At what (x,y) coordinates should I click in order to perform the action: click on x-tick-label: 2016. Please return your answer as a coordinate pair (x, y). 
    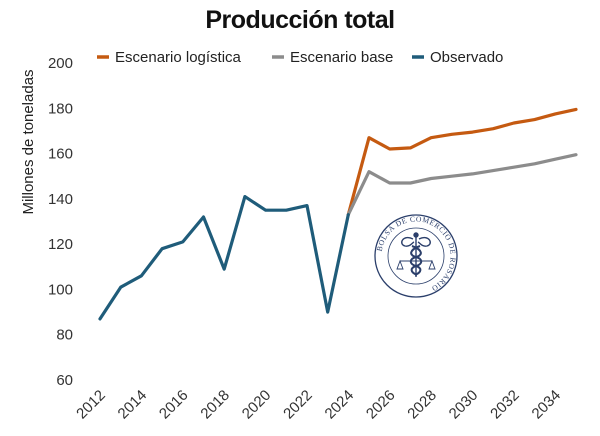
    Looking at the image, I should click on (174, 405).